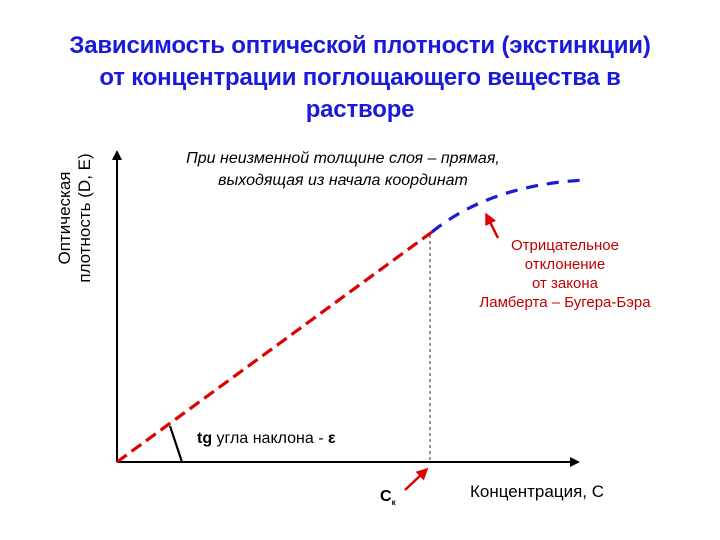 The image size is (720, 540). I want to click on slope-label-tg: tg, so click(205, 438).